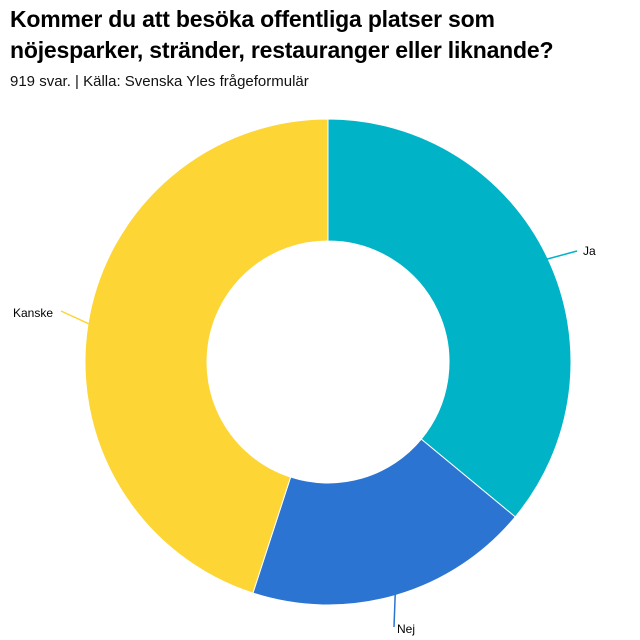  What do you see at coordinates (384, 522) in the screenshot?
I see `slice-nej` at bounding box center [384, 522].